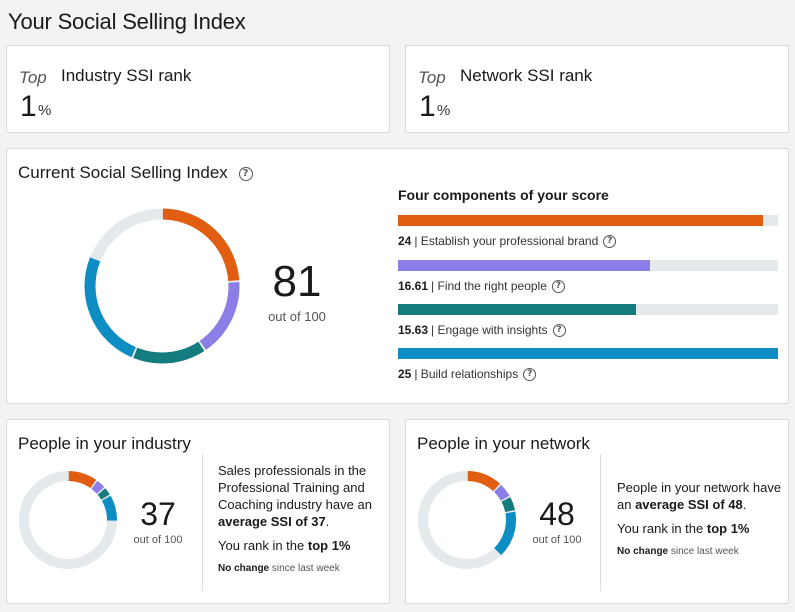  I want to click on industry-rank-unit: %, so click(45, 110).